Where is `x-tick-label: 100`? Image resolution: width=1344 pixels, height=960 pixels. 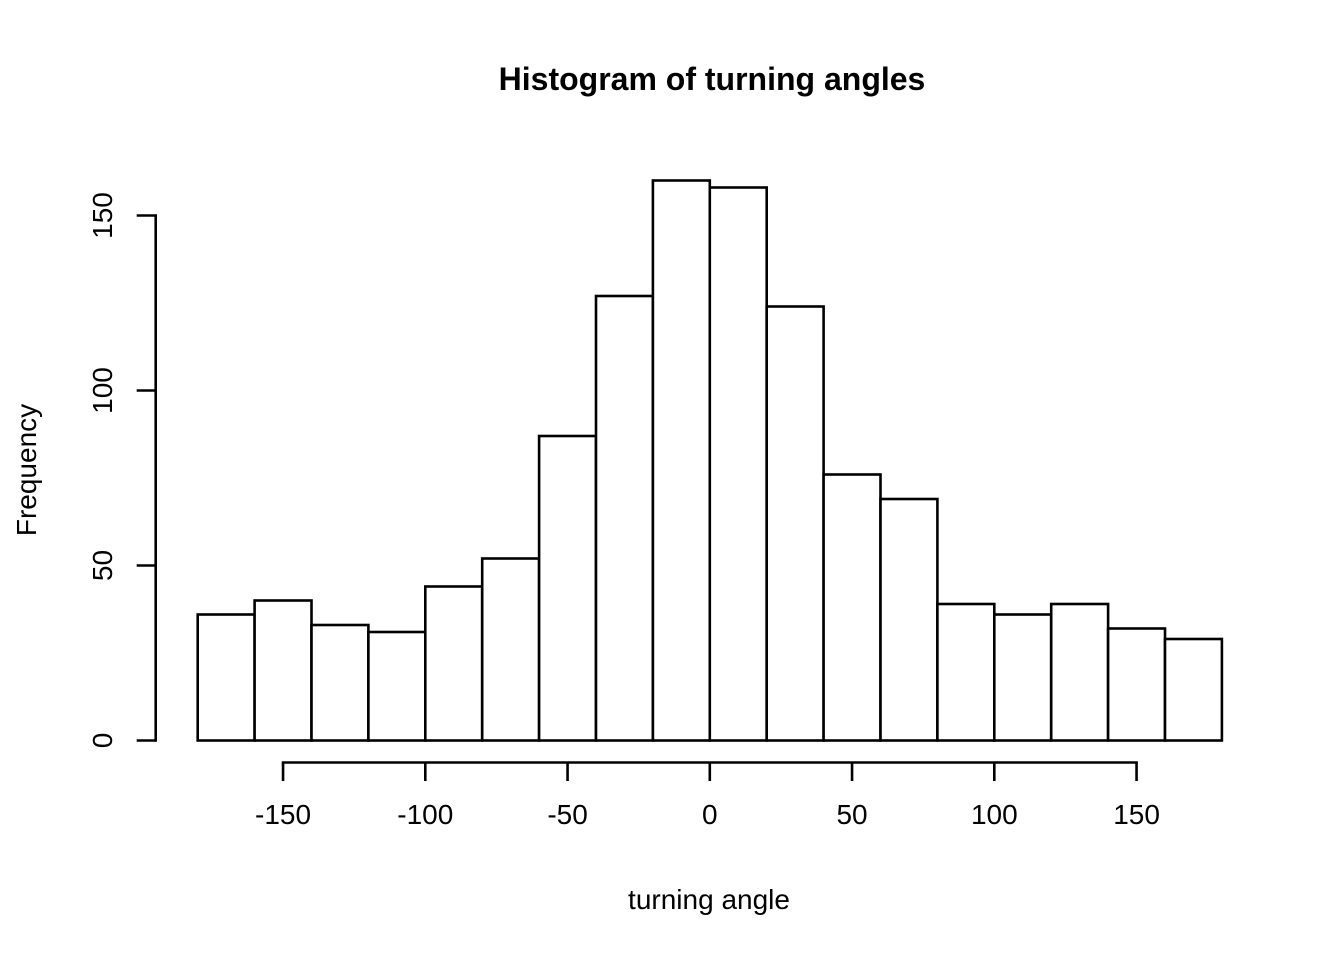 x-tick-label: 100 is located at coordinates (994, 814).